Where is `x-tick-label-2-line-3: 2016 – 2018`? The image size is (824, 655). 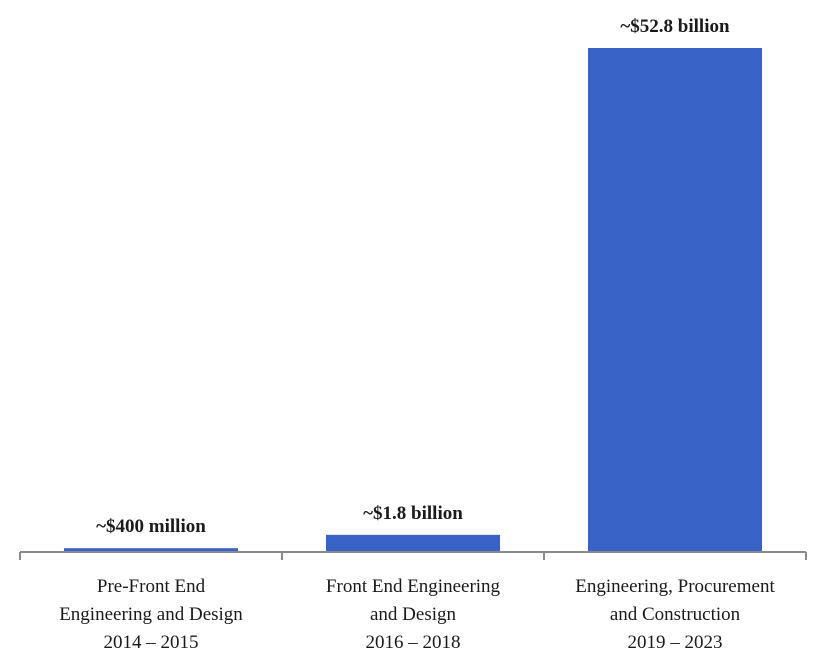
x-tick-label-2-line-3: 2016 – 2018 is located at coordinates (413, 642).